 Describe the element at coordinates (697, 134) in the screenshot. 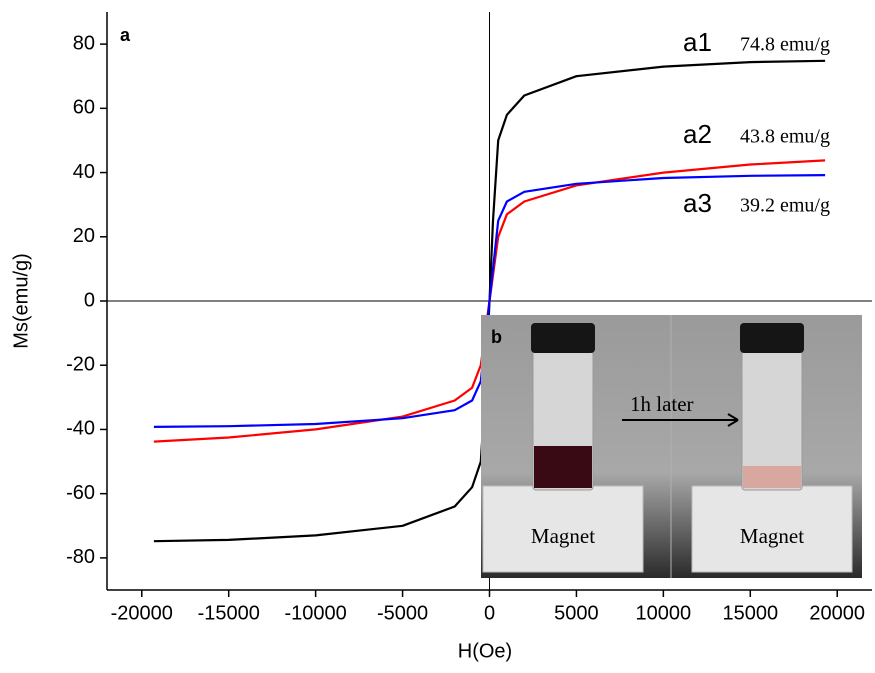

I see `series-label: a2` at that location.